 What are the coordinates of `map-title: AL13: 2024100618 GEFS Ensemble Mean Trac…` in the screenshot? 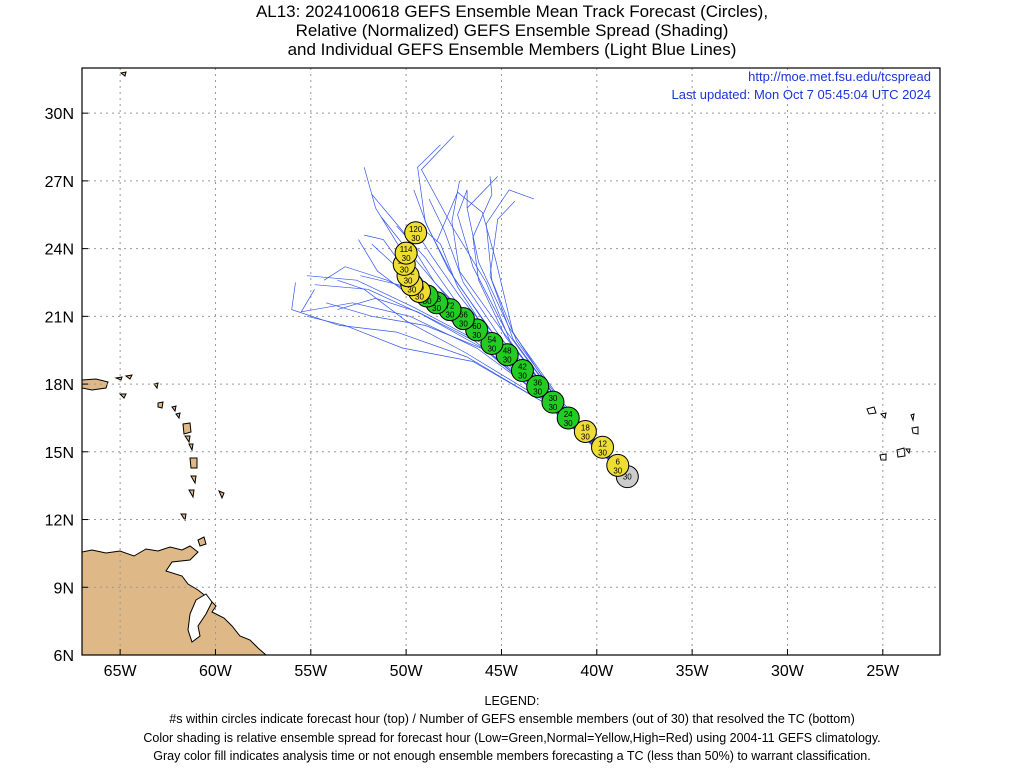 It's located at (512, 30).